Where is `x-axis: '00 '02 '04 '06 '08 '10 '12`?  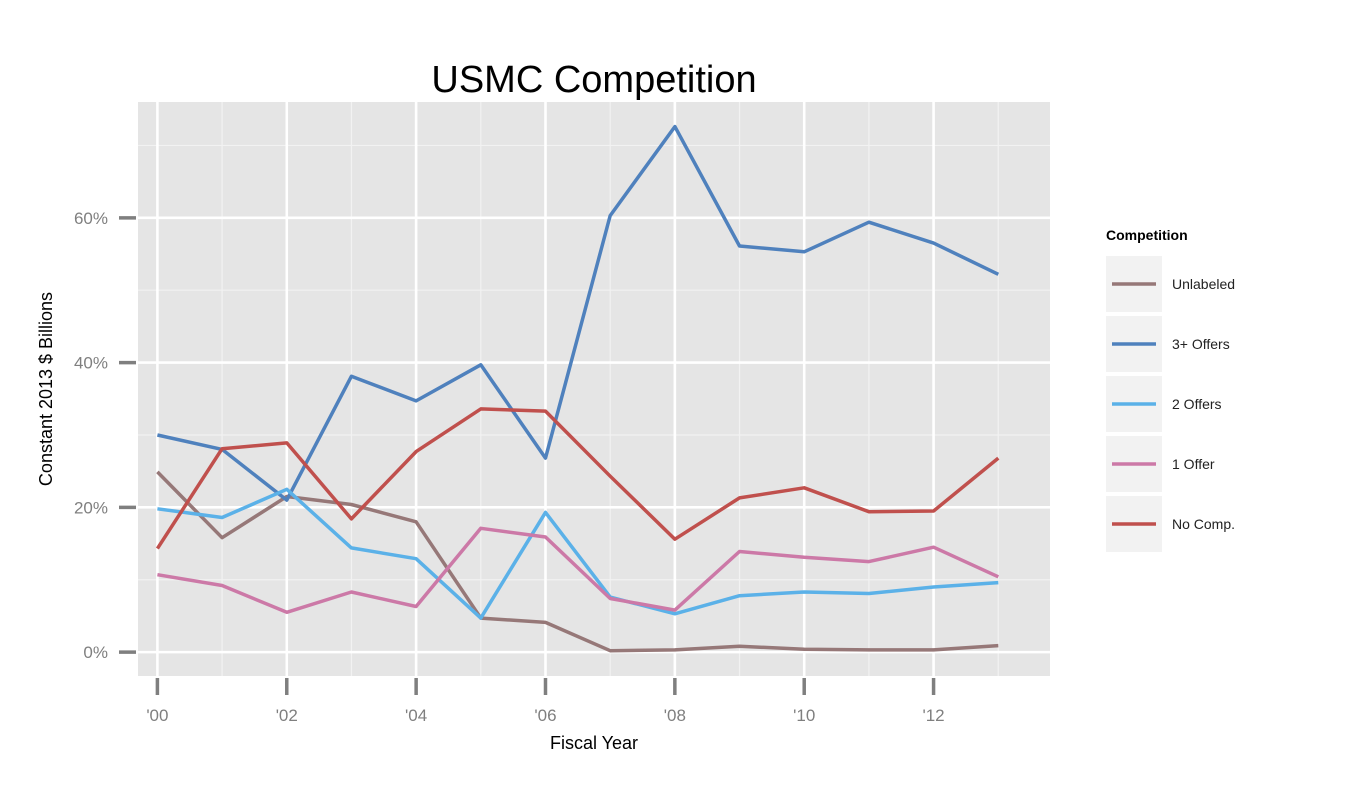 x-axis: '00 '02 '04 '06 '08 '10 '12 is located at coordinates (545, 701).